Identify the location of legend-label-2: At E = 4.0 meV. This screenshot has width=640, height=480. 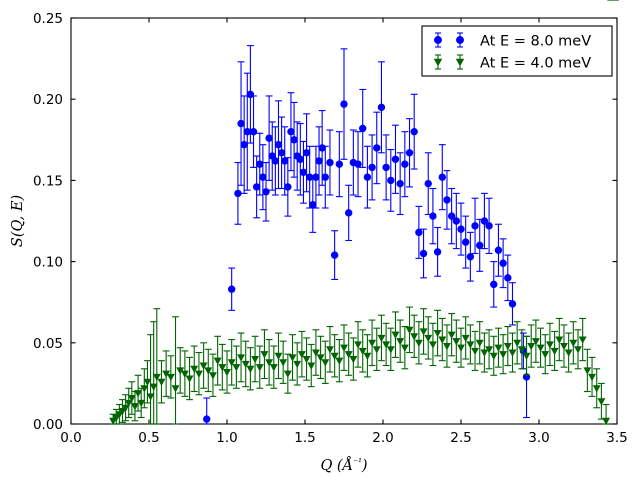
(535, 64).